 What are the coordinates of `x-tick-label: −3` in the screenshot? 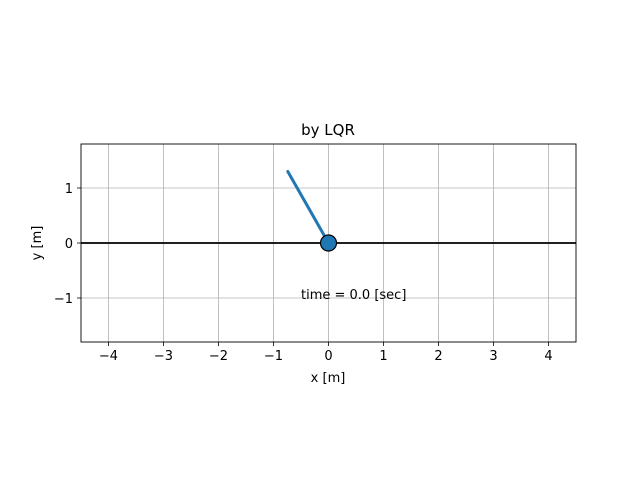 It's located at (163, 356).